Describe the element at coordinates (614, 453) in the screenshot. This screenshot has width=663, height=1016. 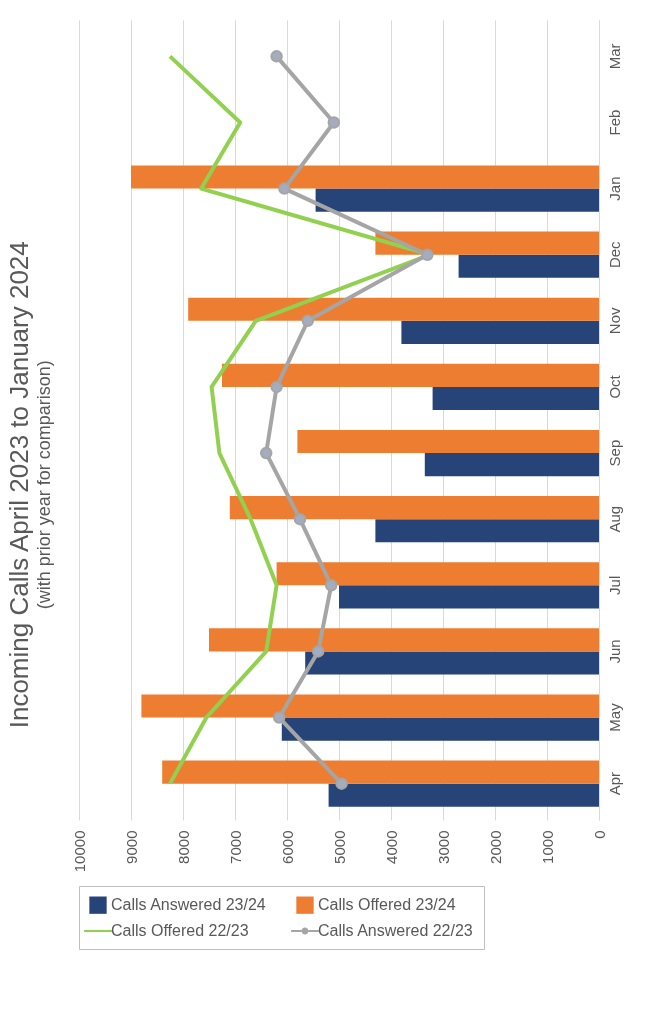
I see `y-tick-label: Sep` at that location.